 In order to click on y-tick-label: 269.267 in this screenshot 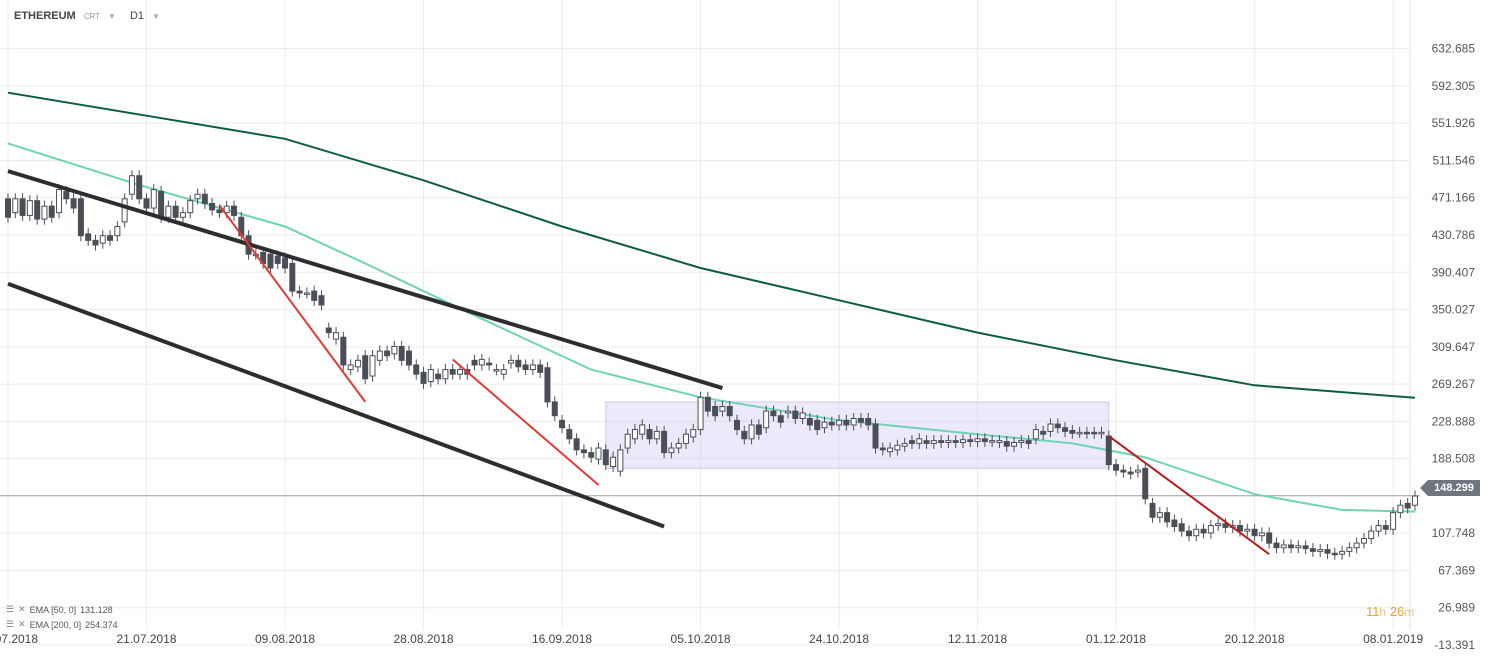, I will do `click(1454, 384)`.